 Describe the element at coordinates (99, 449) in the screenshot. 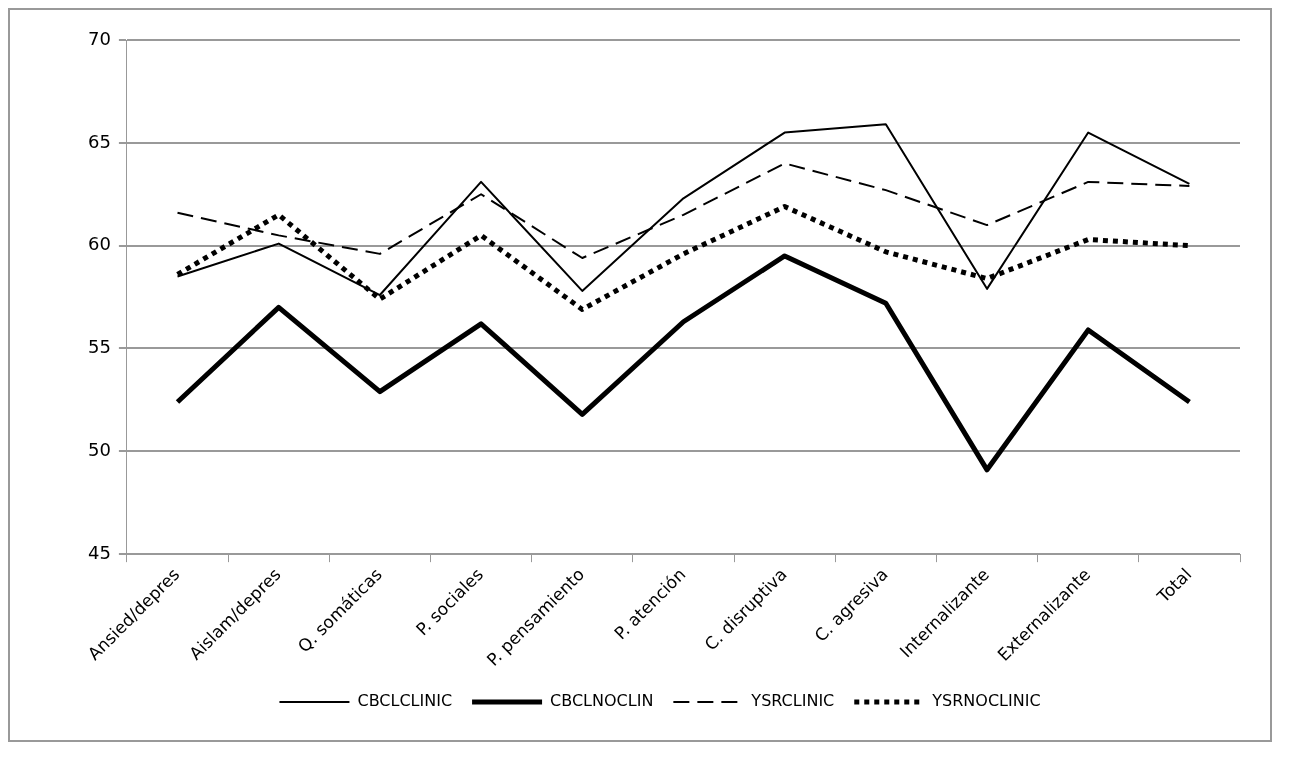

I see `y-tick-label: 50` at that location.